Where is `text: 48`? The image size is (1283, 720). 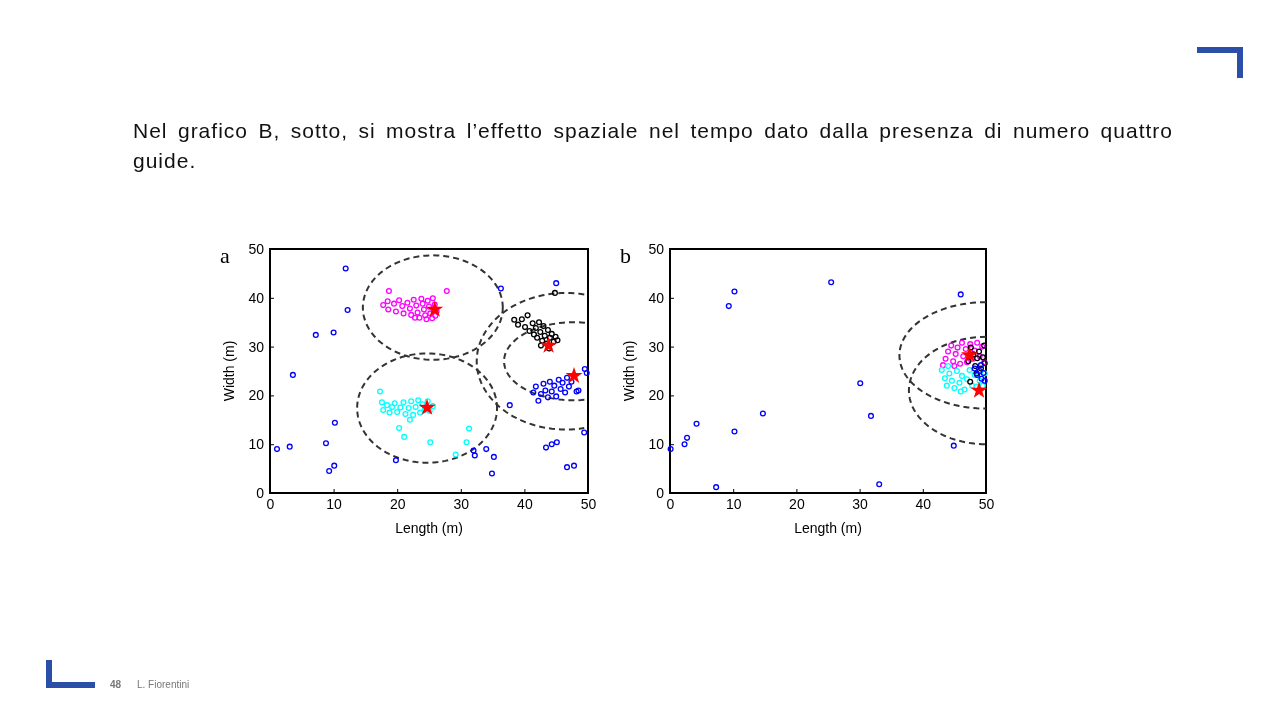
text: 48 is located at coordinates (116, 684).